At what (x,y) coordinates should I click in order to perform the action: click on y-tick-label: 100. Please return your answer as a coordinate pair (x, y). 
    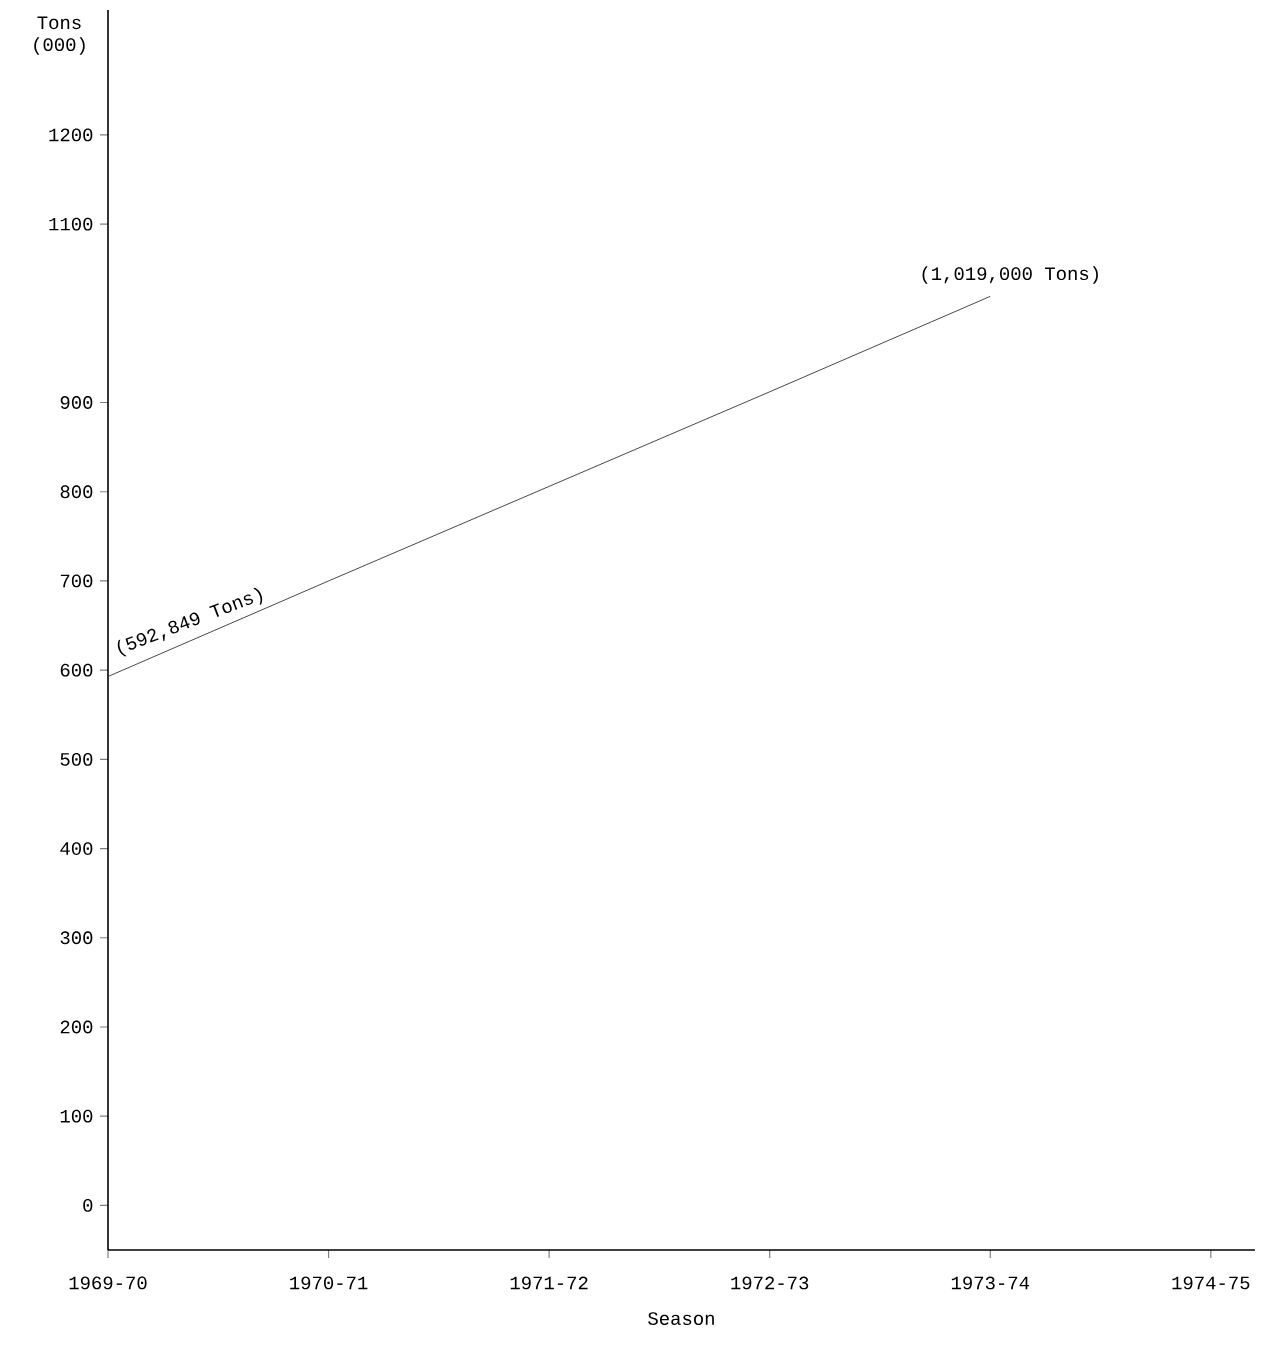
    Looking at the image, I should click on (76, 1116).